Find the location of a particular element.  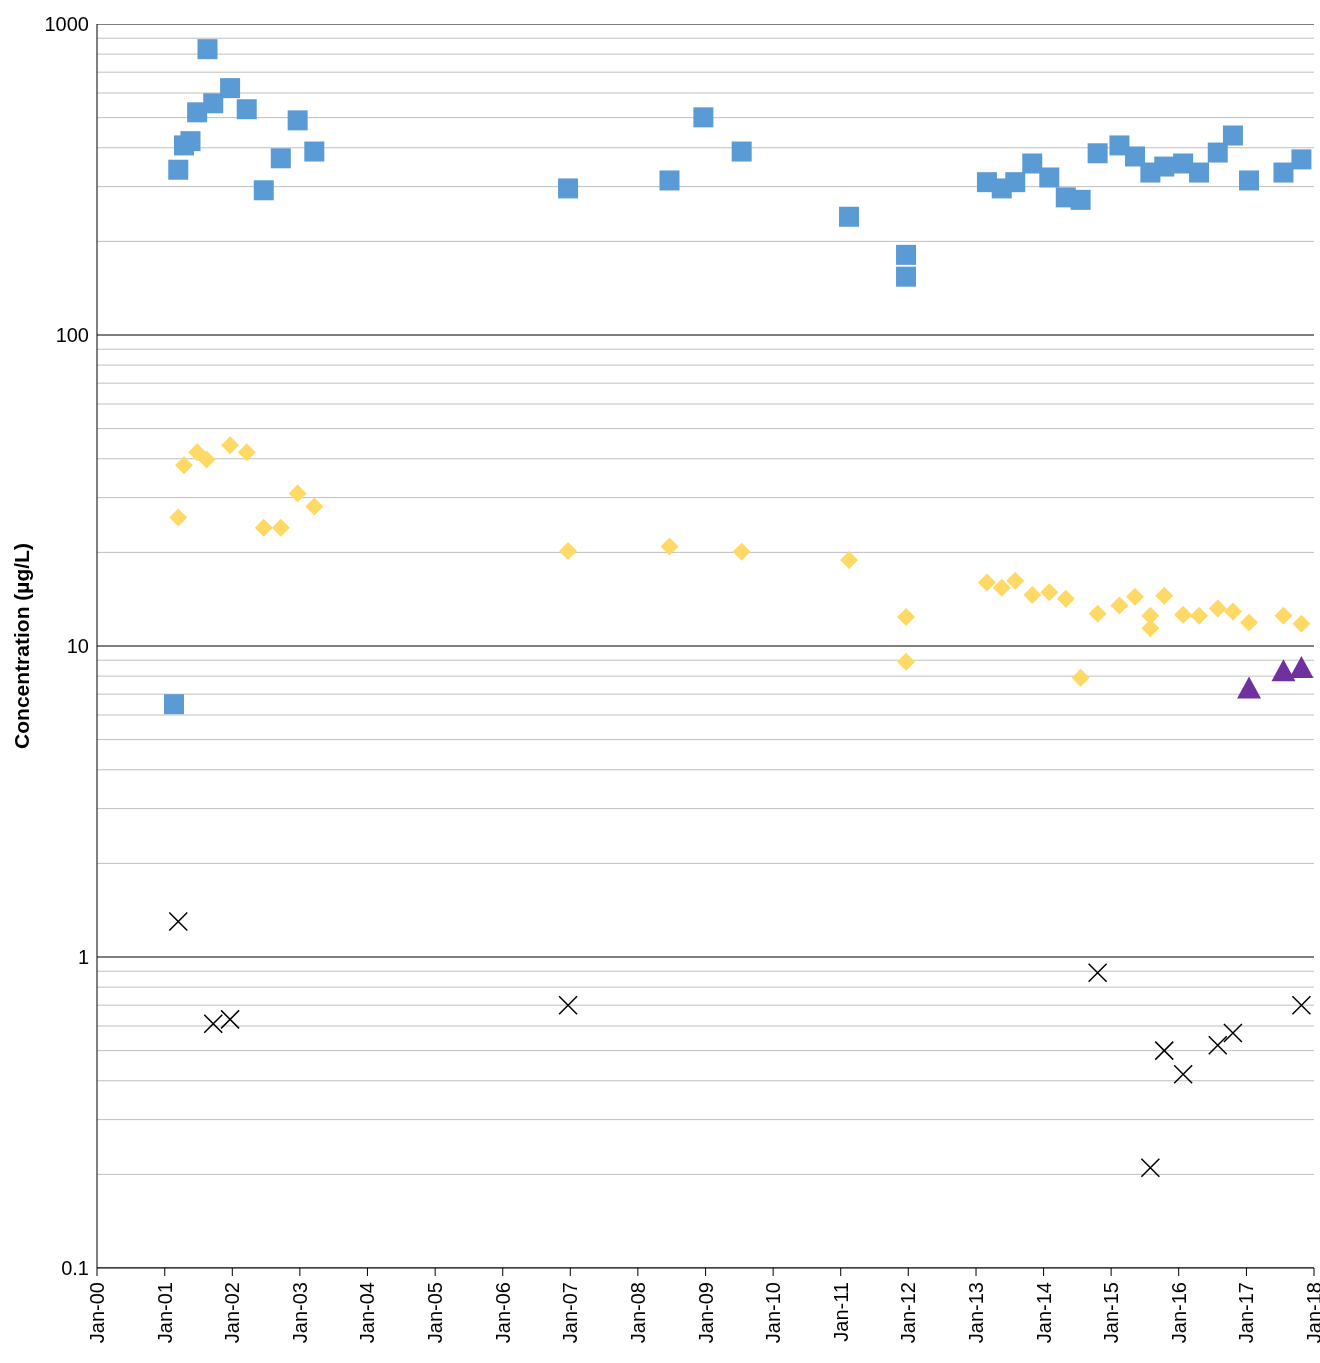

y-tick-label: 10 is located at coordinates (77, 646).